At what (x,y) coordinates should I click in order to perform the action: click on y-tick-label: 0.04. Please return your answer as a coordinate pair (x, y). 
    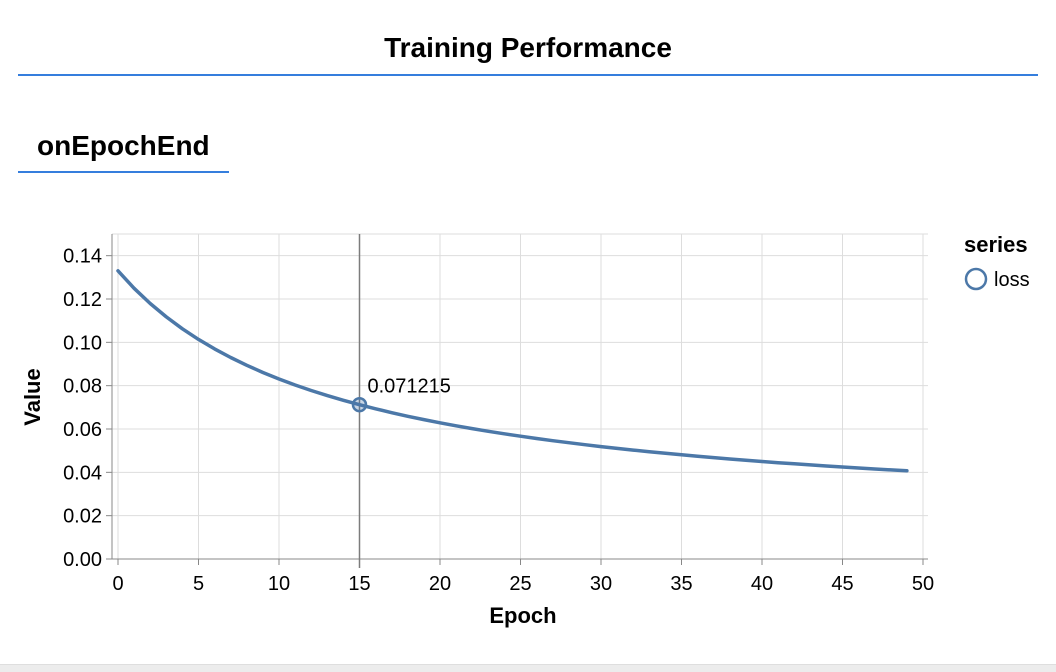
    Looking at the image, I should click on (82, 473).